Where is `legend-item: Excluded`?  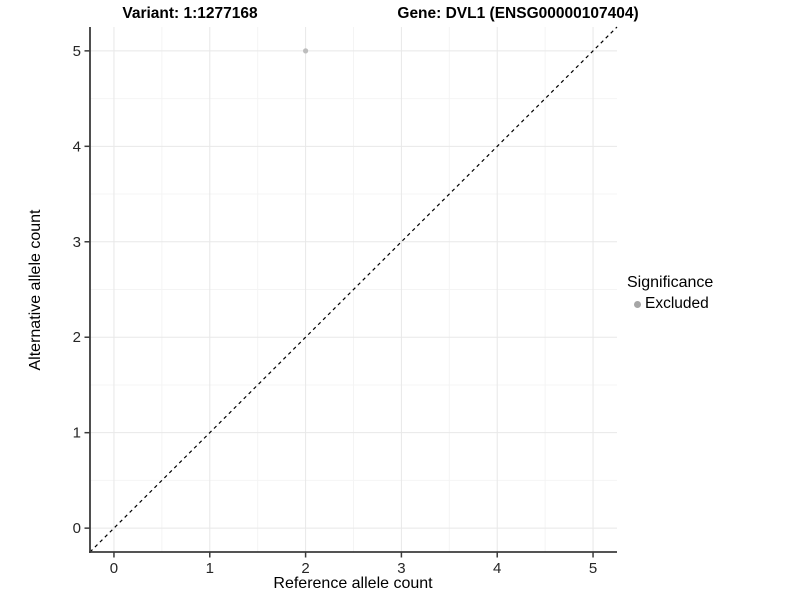
legend-item: Excluded is located at coordinates (670, 304).